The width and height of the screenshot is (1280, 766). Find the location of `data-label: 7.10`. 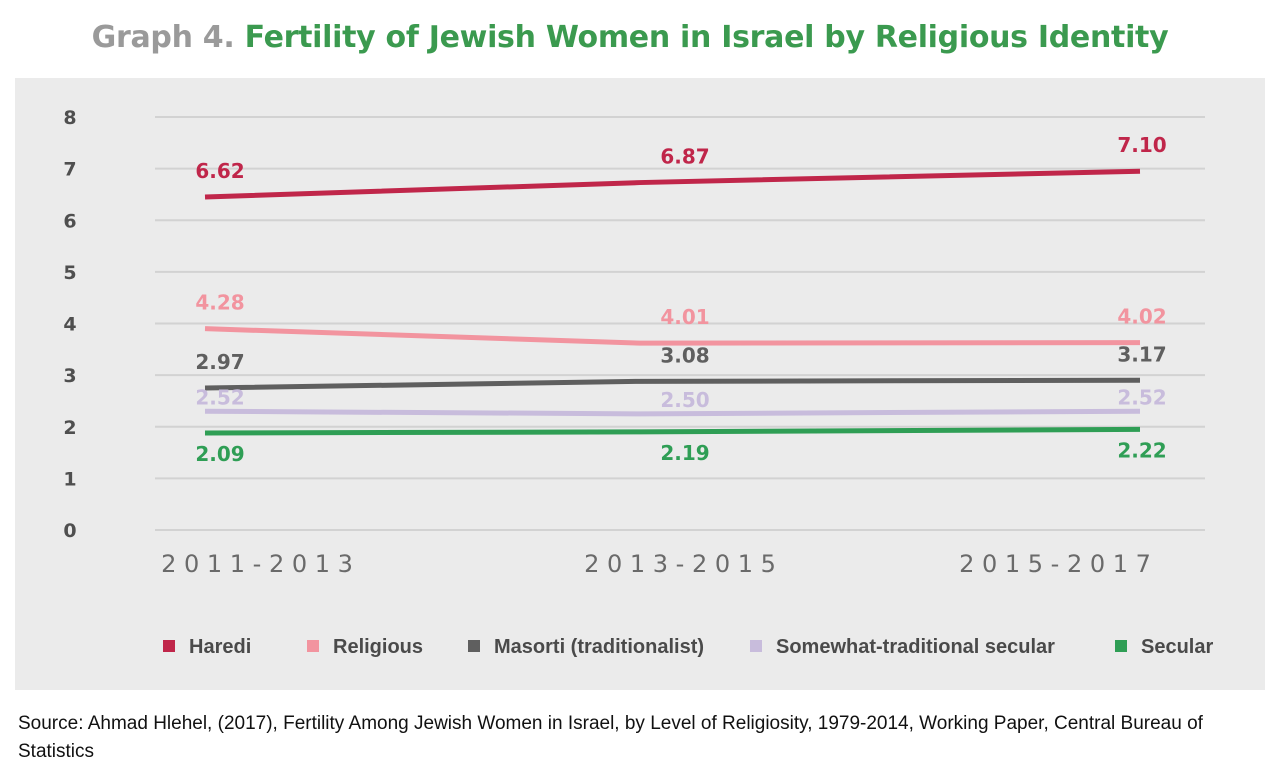

data-label: 7.10 is located at coordinates (1141, 145).